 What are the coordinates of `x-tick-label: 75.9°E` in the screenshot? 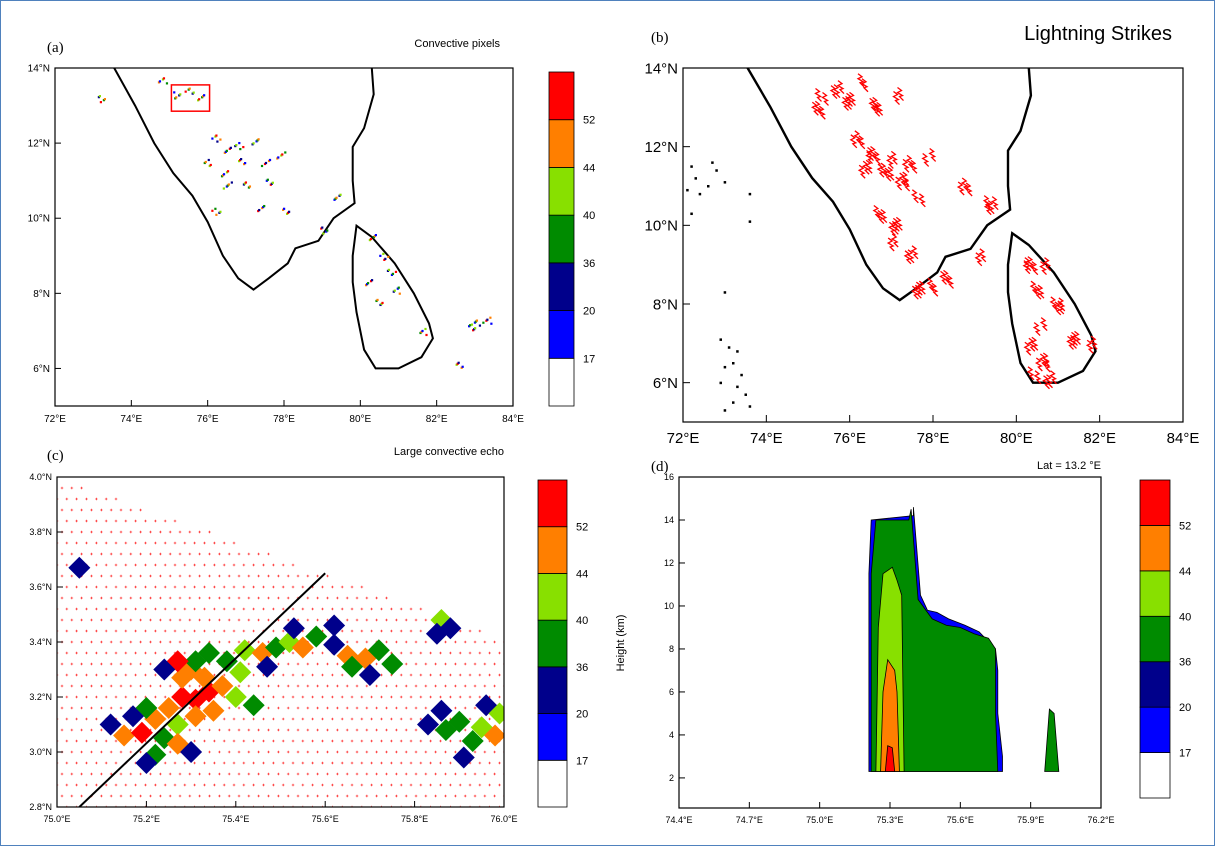 It's located at (1030, 820).